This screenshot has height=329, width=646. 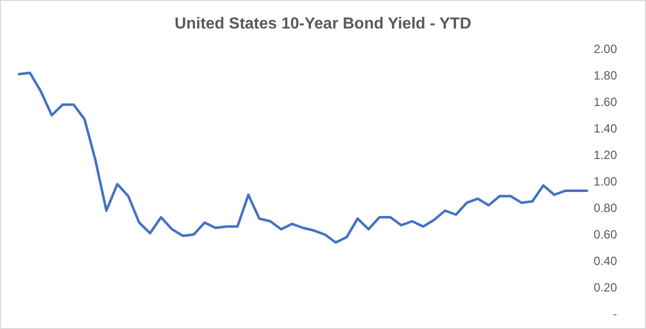 I want to click on y-tick-label: 0.40, so click(x=606, y=261).